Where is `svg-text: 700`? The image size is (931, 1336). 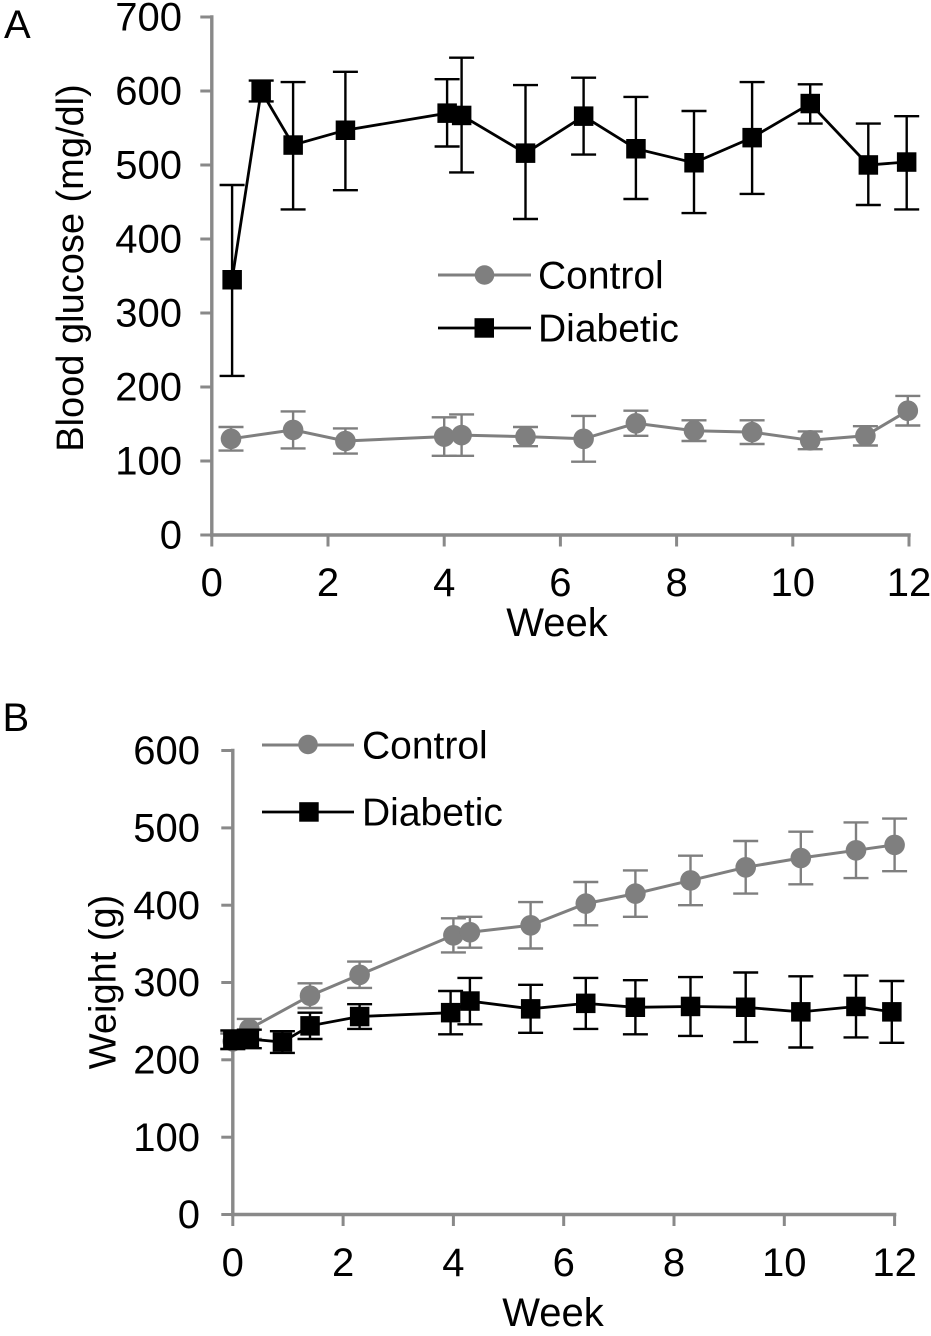 svg-text: 700 is located at coordinates (148, 20).